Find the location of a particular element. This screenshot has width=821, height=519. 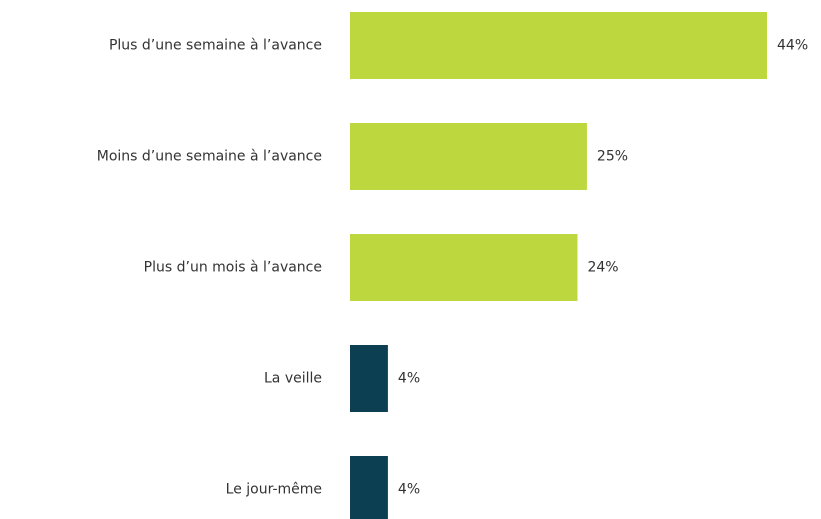

category-label: La veille is located at coordinates (293, 379).